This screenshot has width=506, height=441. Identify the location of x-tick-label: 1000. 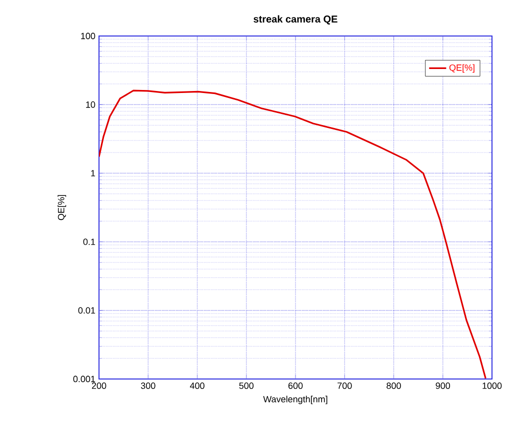
(492, 385).